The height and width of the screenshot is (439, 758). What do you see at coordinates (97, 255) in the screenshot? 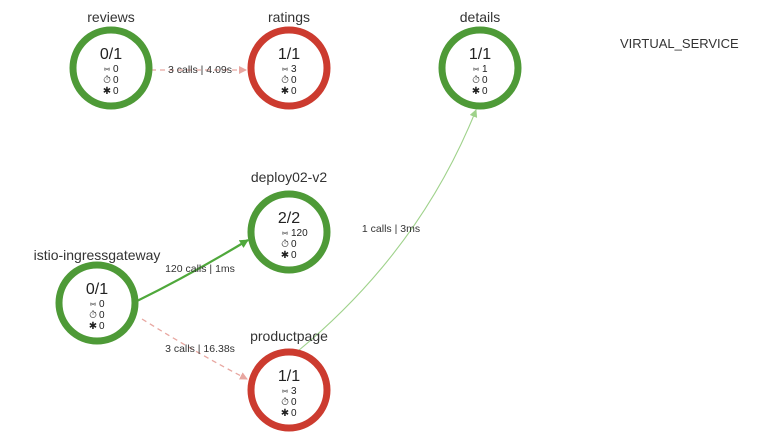
I see `node-title: istio-ingressgateway` at bounding box center [97, 255].